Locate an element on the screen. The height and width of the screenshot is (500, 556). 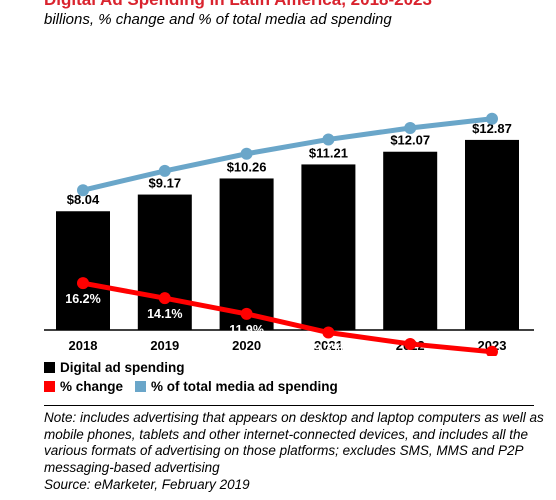
bar-2020 is located at coordinates (246, 254).